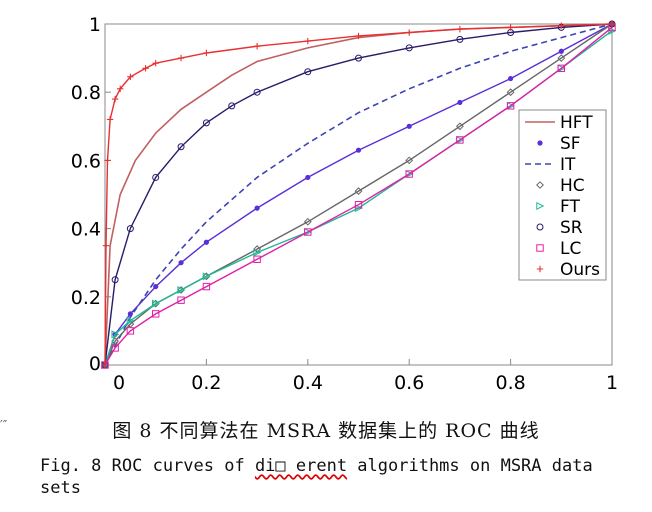 The height and width of the screenshot is (512, 652). I want to click on legend-item-it: IT, so click(550, 165).